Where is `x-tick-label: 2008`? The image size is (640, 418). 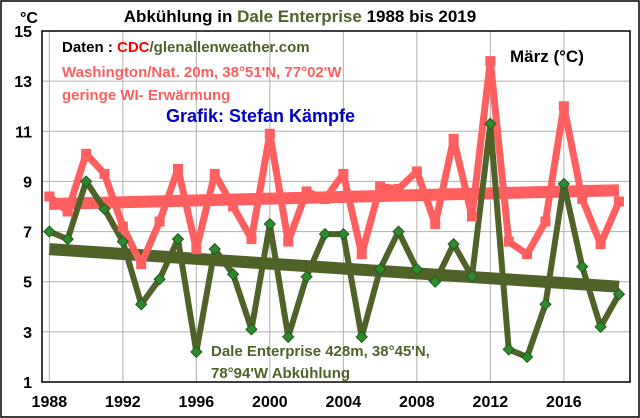 x-tick-label: 2008 is located at coordinates (417, 402).